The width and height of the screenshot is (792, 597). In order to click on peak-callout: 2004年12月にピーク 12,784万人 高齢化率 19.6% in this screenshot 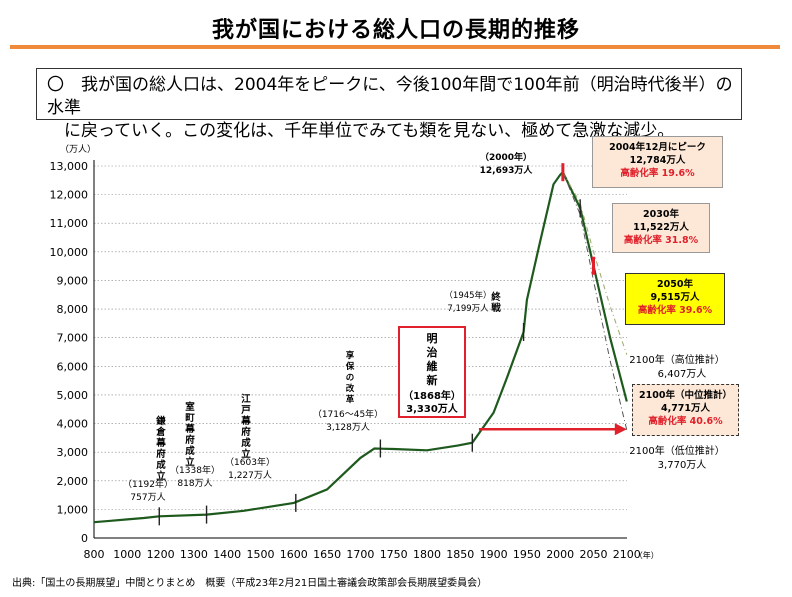, I will do `click(657, 162)`.